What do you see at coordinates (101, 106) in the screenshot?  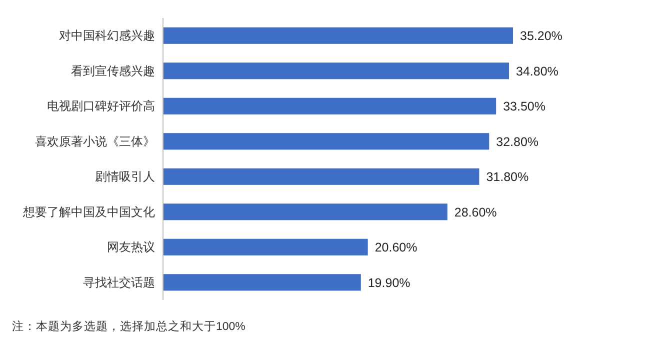 I see `category-label: 电视剧口碑好评价高` at bounding box center [101, 106].